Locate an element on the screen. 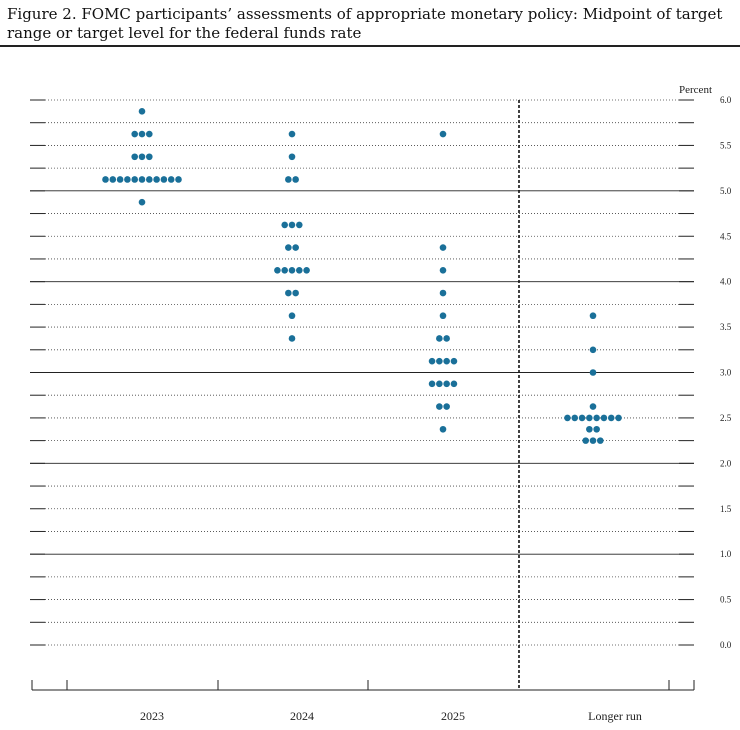  y-tick-label: 5.5 is located at coordinates (726, 145).